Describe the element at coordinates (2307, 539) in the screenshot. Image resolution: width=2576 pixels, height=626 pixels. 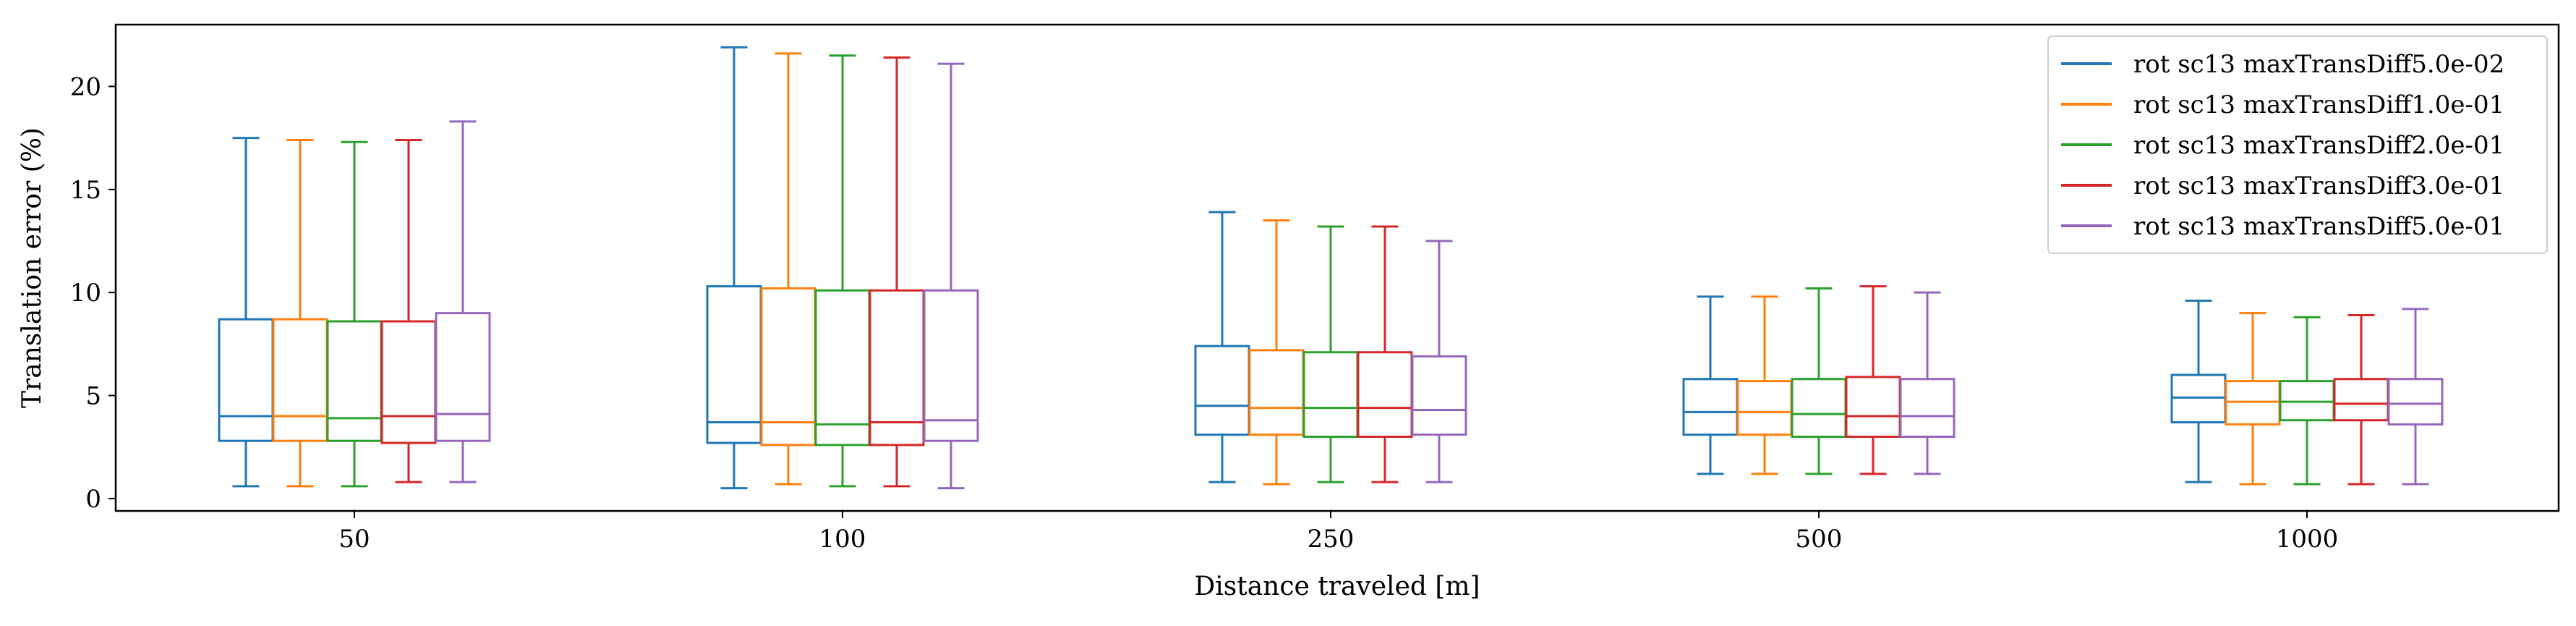
I see `x-tick-label: 1000` at that location.